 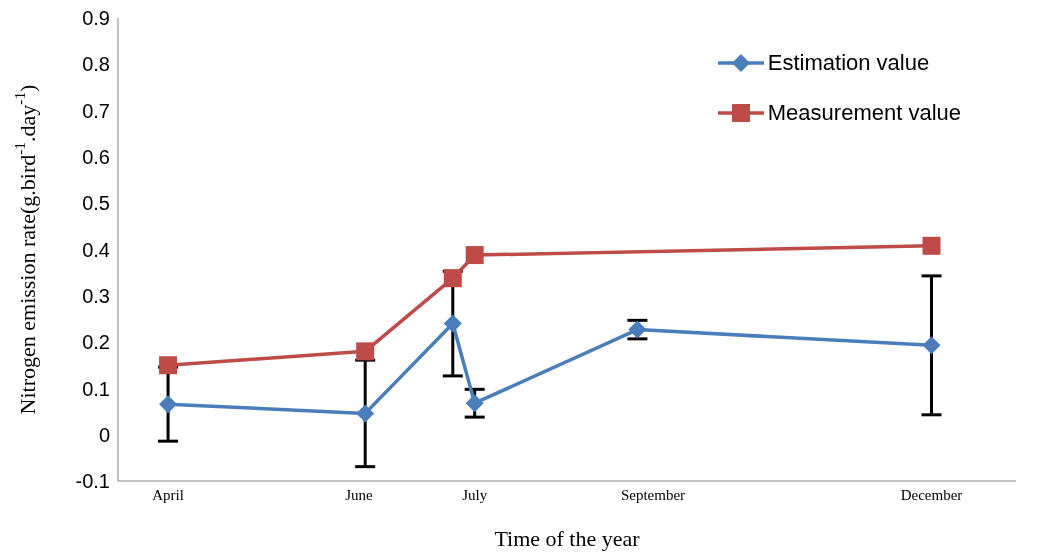 What do you see at coordinates (92, 481) in the screenshot?
I see `y-tick-label: -0.1` at bounding box center [92, 481].